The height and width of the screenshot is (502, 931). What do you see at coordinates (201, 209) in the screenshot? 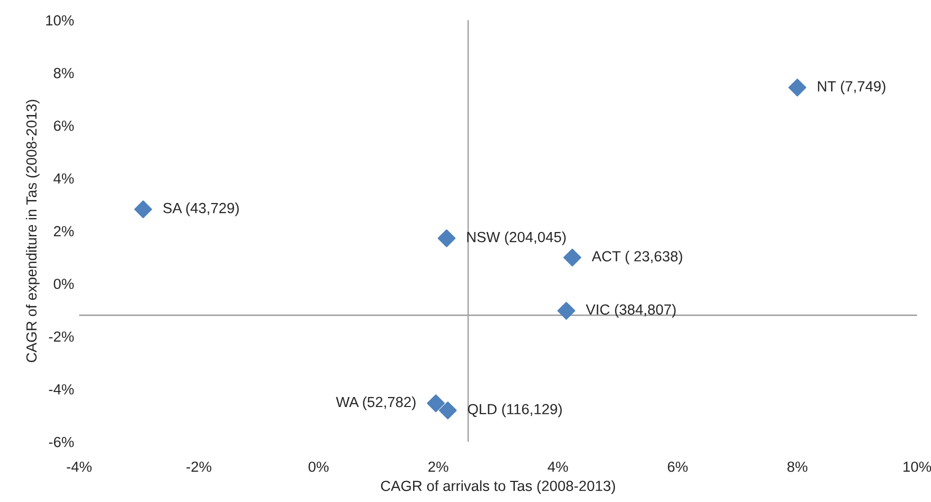
I see `annotation: SA (43,729)` at bounding box center [201, 209].